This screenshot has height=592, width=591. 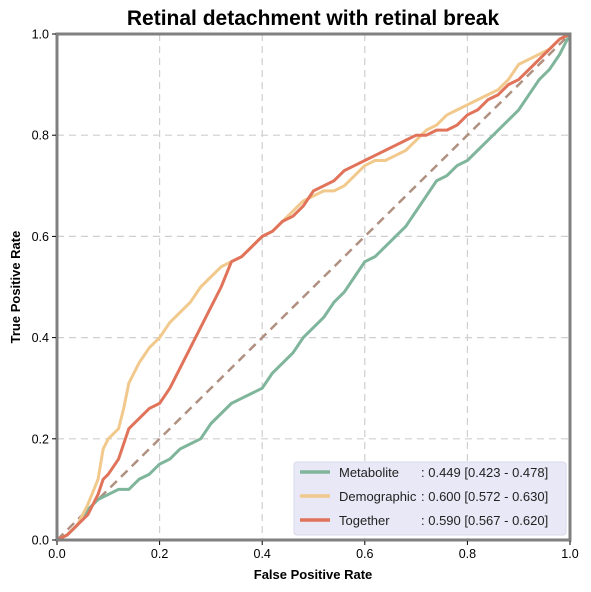 What do you see at coordinates (40, 541) in the screenshot?
I see `y-tick-label: 0.0` at bounding box center [40, 541].